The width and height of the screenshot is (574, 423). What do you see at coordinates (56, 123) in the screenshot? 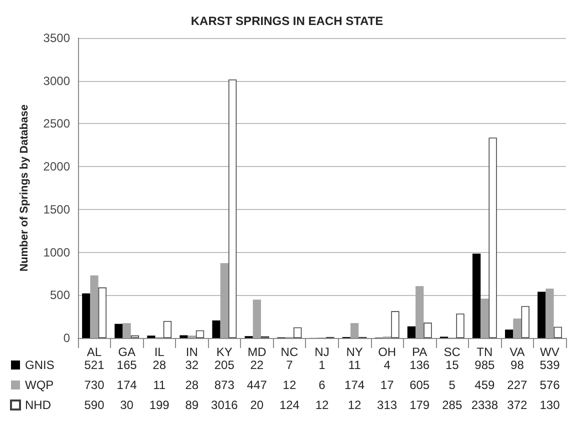
I see `y-tick-label: 2500` at bounding box center [56, 123].